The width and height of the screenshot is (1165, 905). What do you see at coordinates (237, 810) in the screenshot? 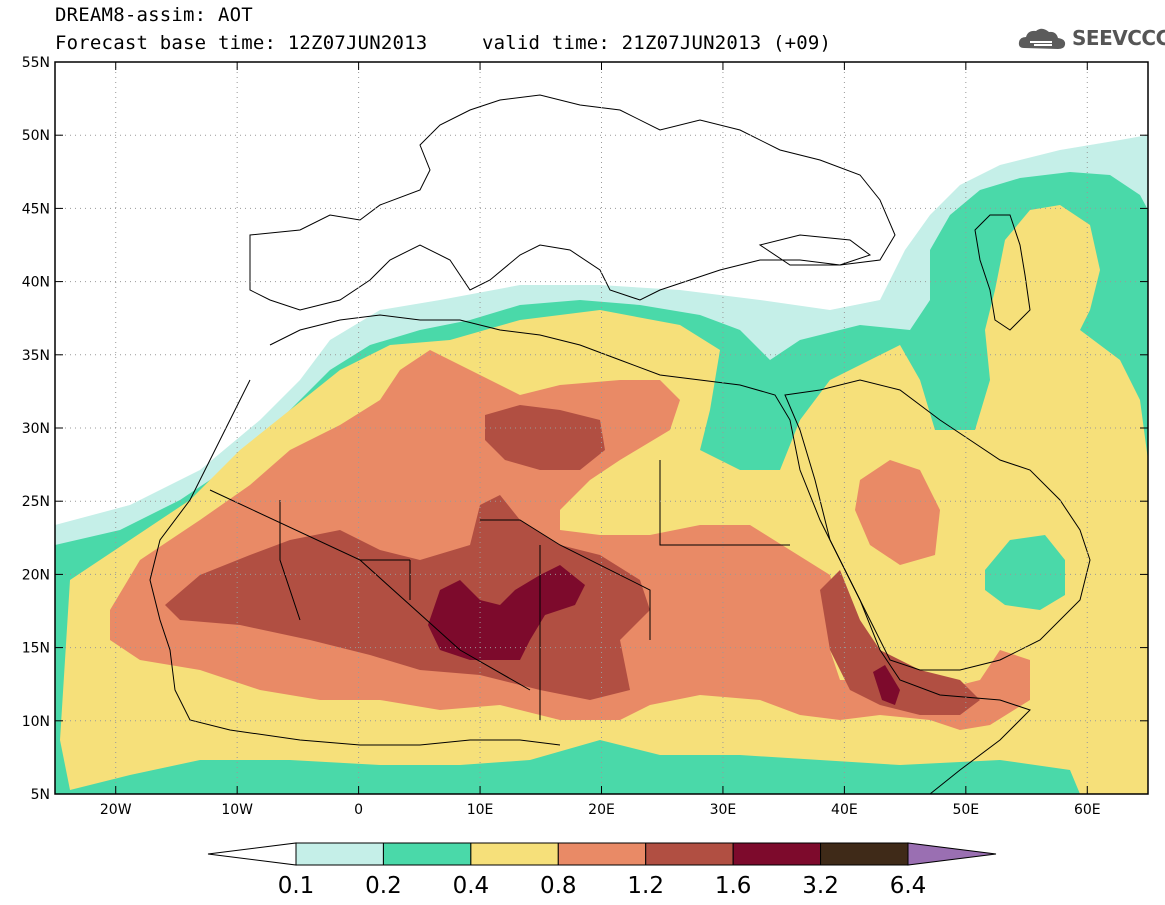
I see `lon-label: 10W` at bounding box center [237, 810].